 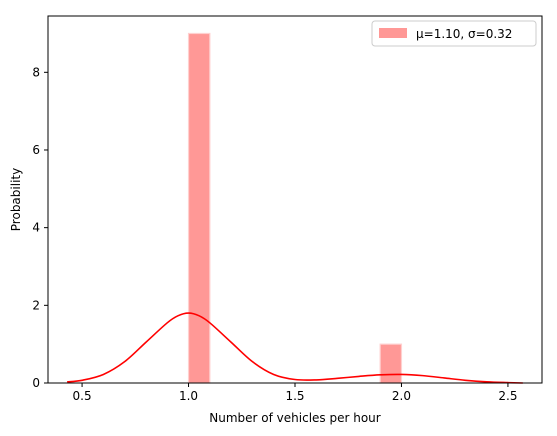 I want to click on legend-box, so click(x=454, y=33).